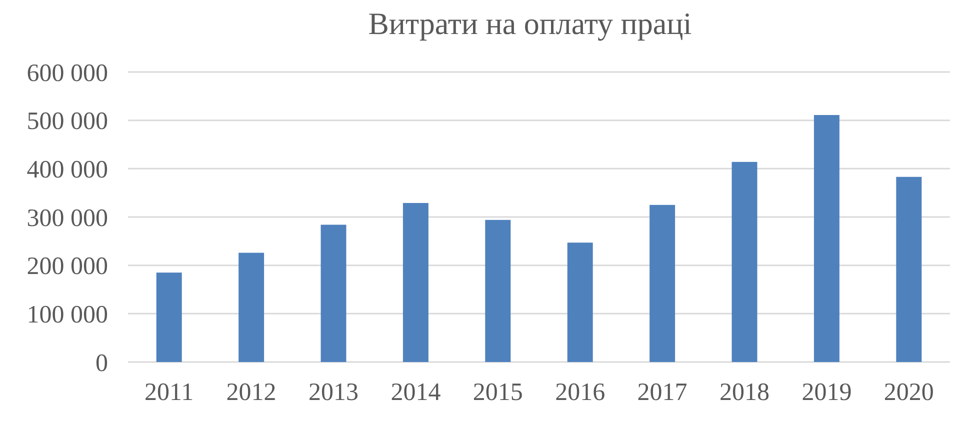 Image resolution: width=970 pixels, height=426 pixels. Describe the element at coordinates (169, 392) in the screenshot. I see `x-tick-label: 2011` at that location.